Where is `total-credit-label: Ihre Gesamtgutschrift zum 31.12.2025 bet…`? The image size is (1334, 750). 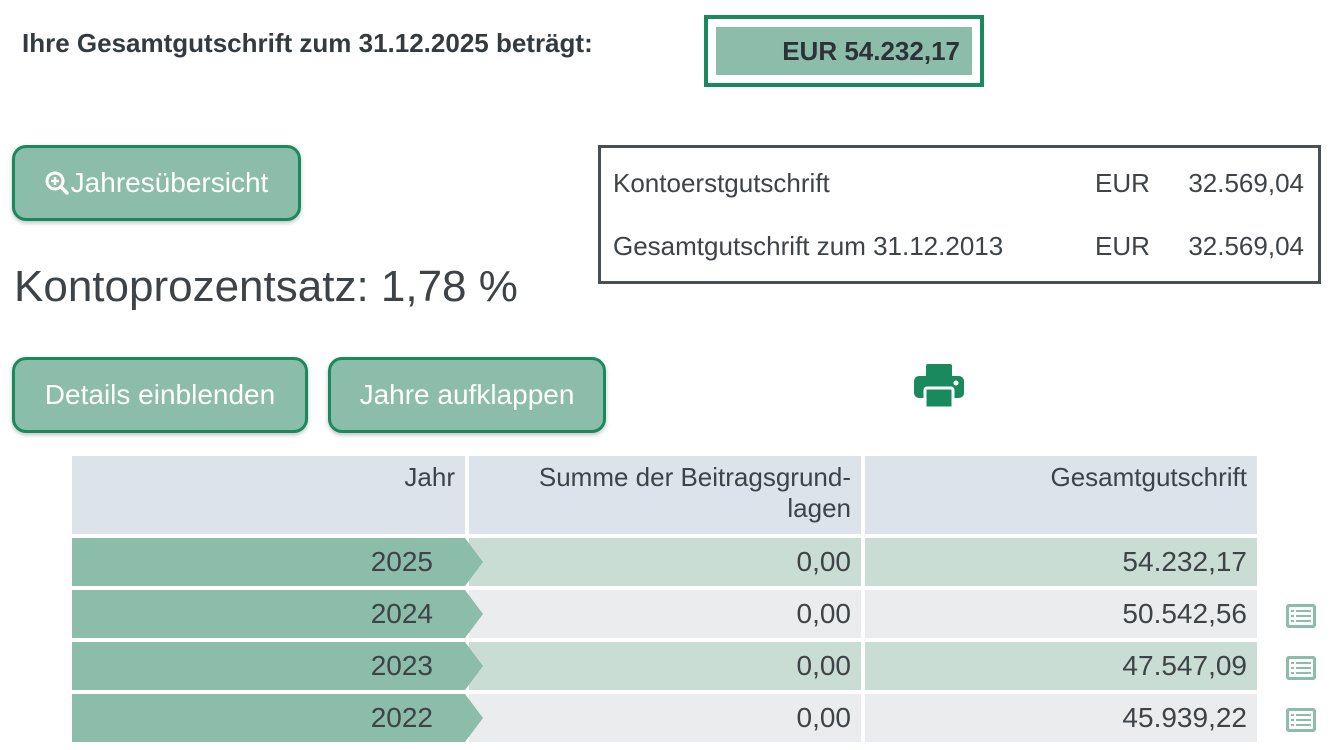
total-credit-label: Ihre Gesamtgutschrift zum 31.12.2025 bet… is located at coordinates (307, 43).